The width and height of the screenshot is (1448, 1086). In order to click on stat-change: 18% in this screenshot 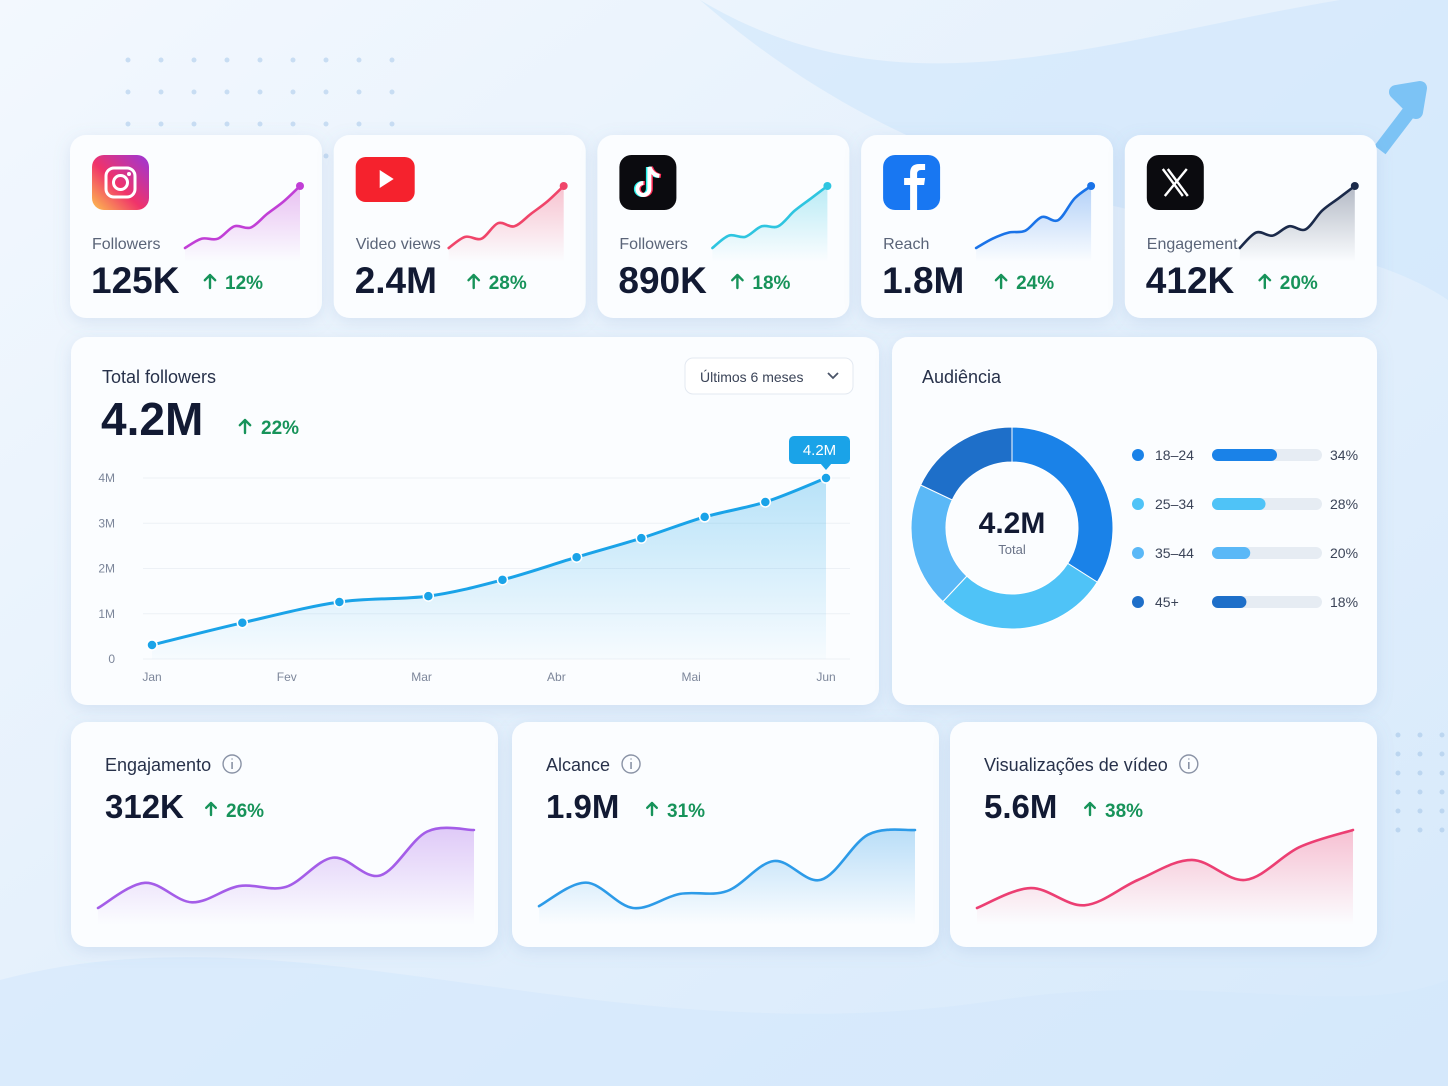, I will do `click(771, 283)`.